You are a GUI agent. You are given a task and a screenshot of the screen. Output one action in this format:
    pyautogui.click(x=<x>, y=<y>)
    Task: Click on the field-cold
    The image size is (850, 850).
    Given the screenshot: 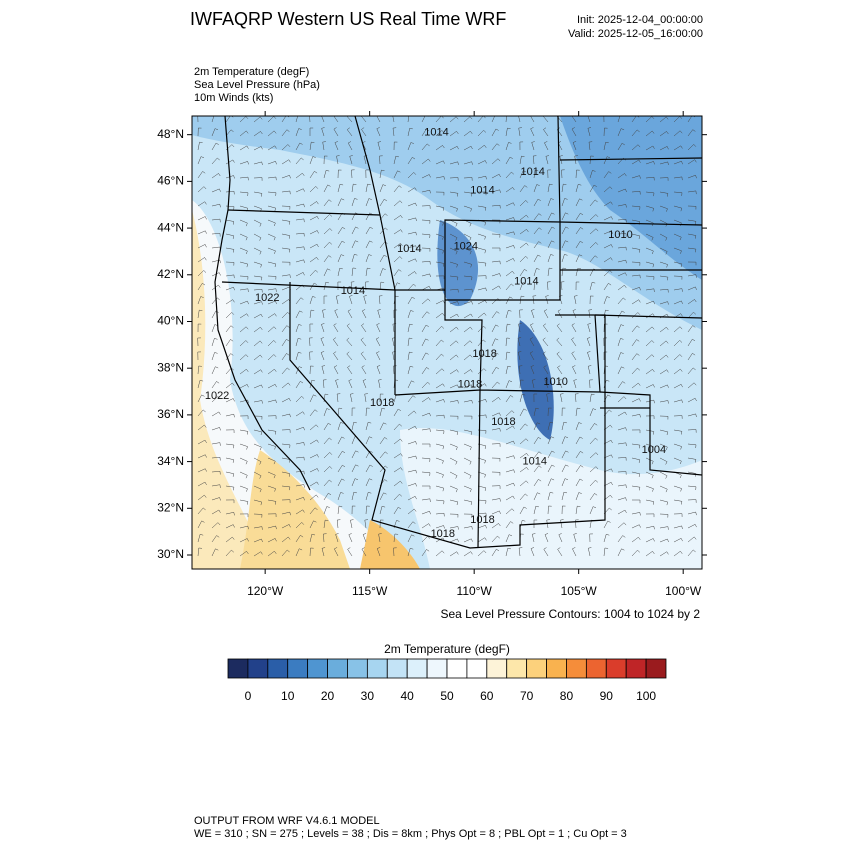 What is the action you would take?
    pyautogui.click(x=535, y=380)
    